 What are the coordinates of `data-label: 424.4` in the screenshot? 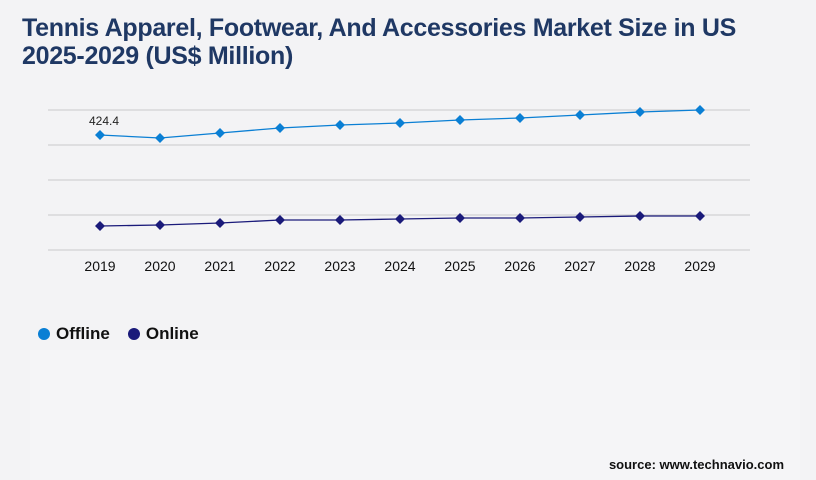 It's located at (104, 121).